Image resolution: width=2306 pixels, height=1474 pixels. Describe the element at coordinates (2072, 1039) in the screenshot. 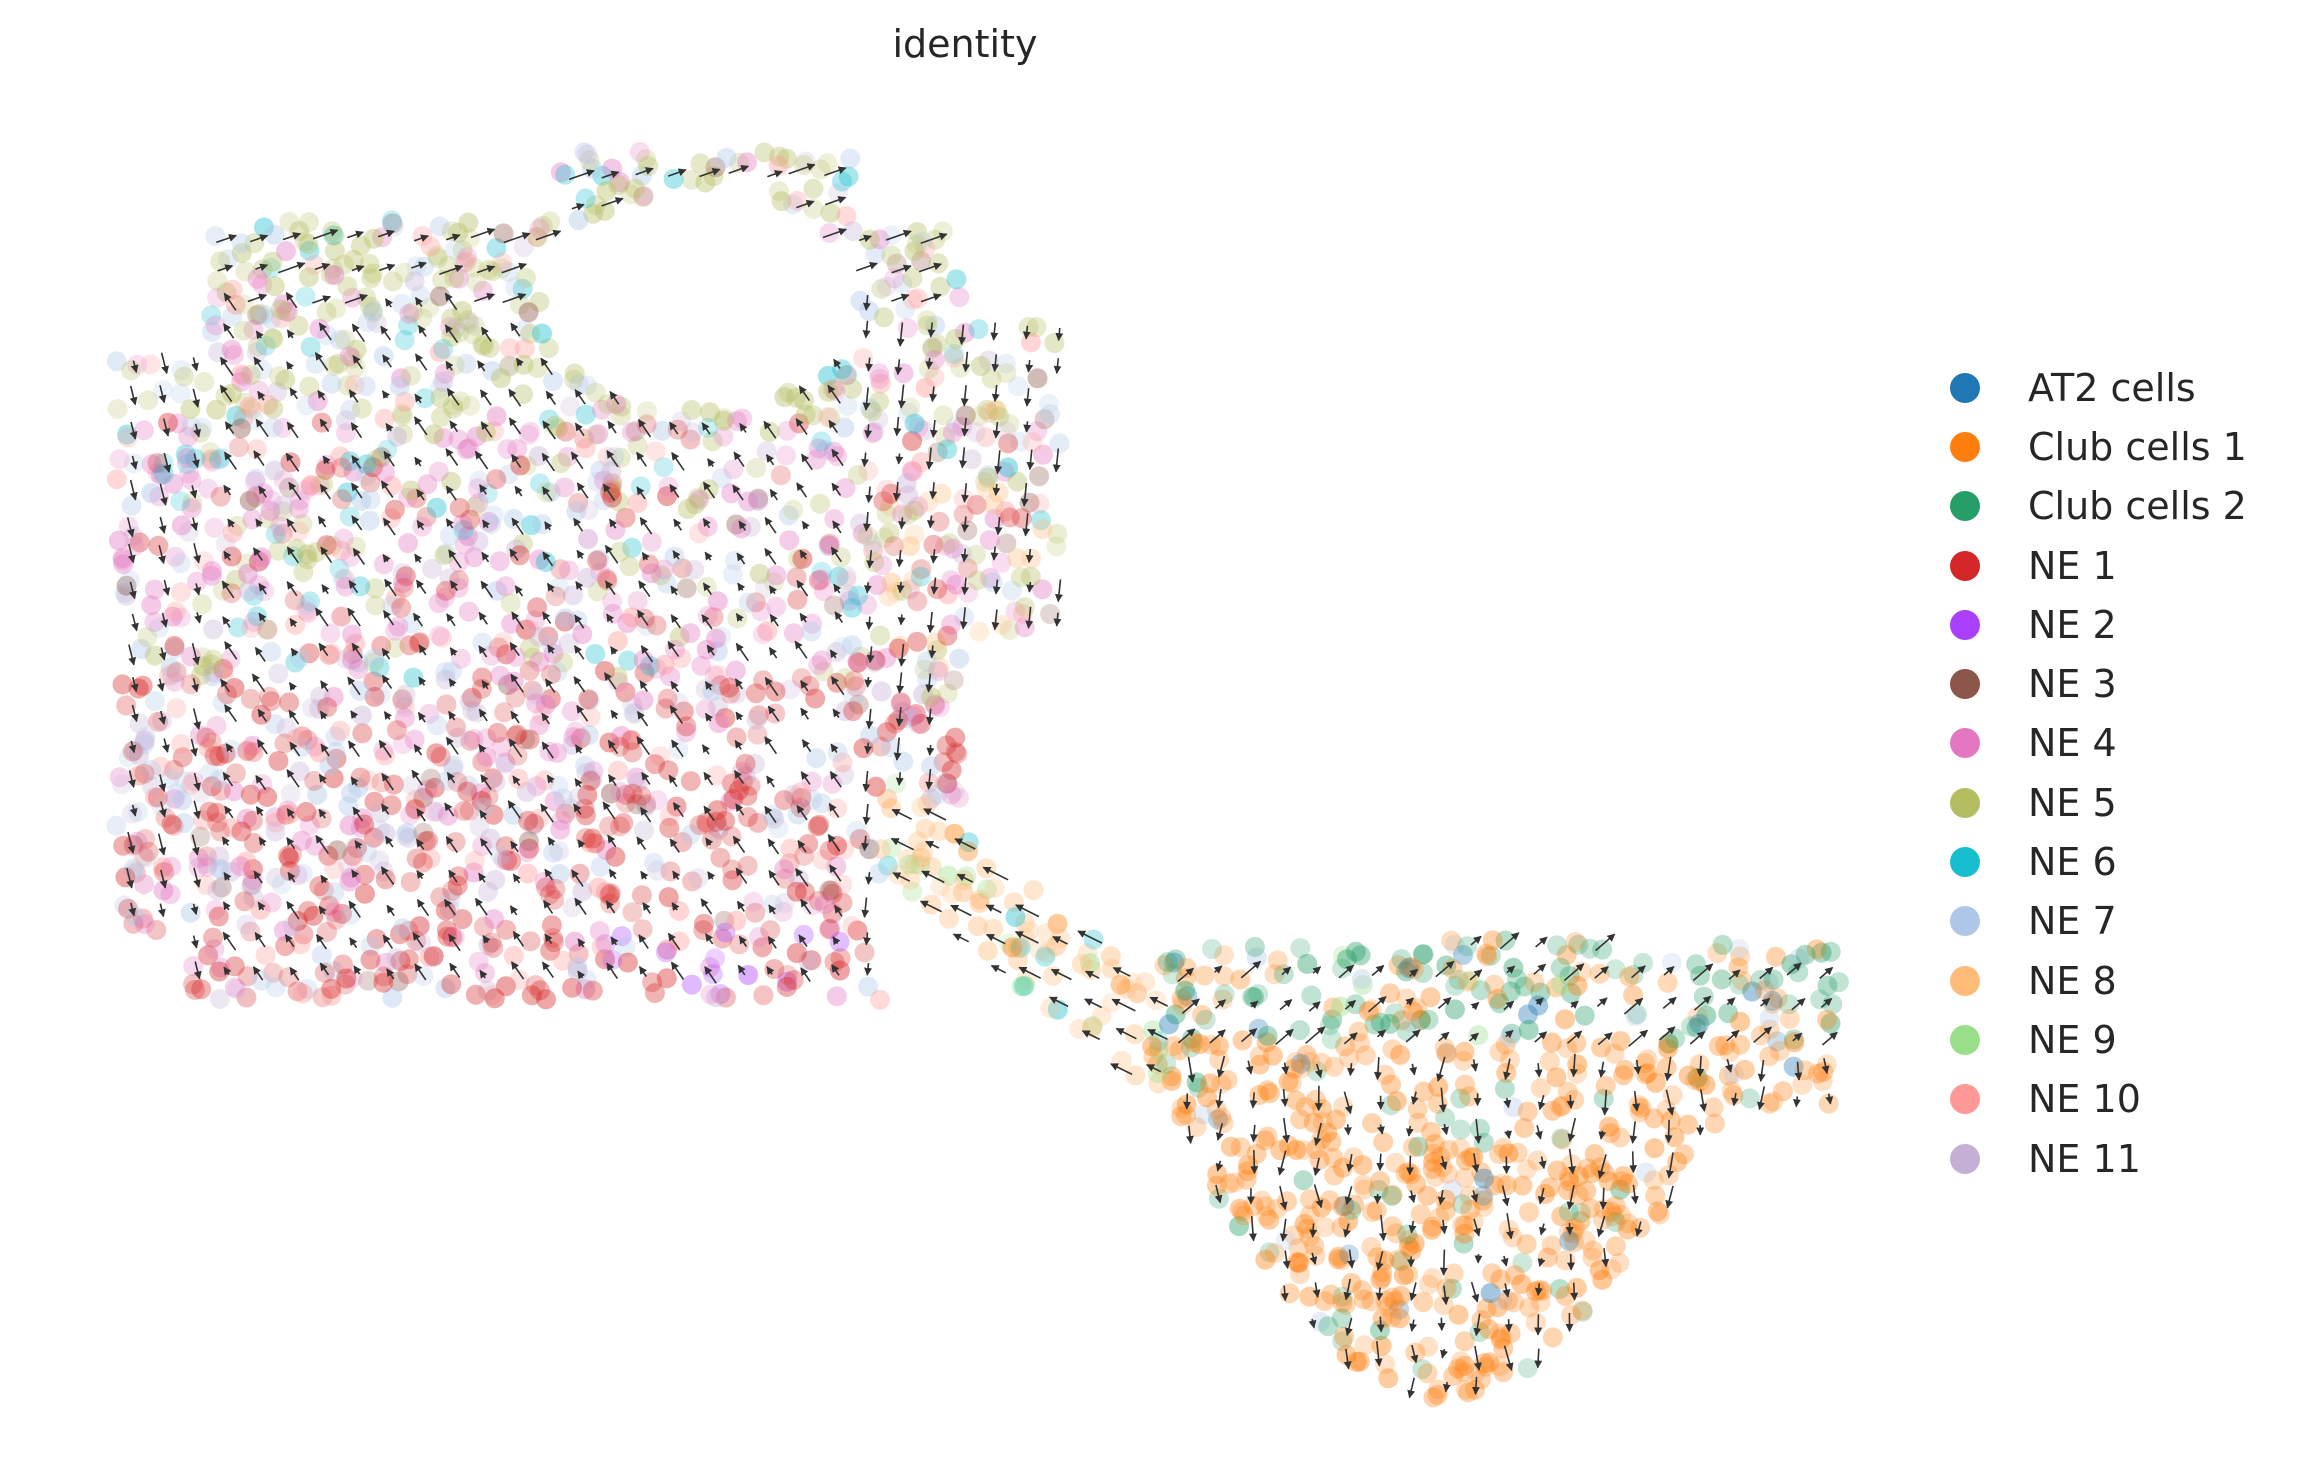

I see `legend-label: NE 9` at that location.